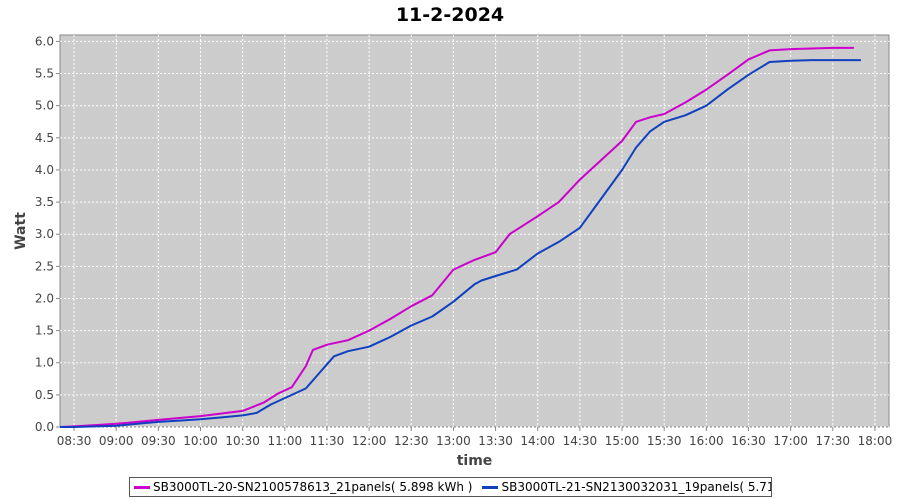  What do you see at coordinates (44, 234) in the screenshot?
I see `y-tick-label: 3.0` at bounding box center [44, 234].